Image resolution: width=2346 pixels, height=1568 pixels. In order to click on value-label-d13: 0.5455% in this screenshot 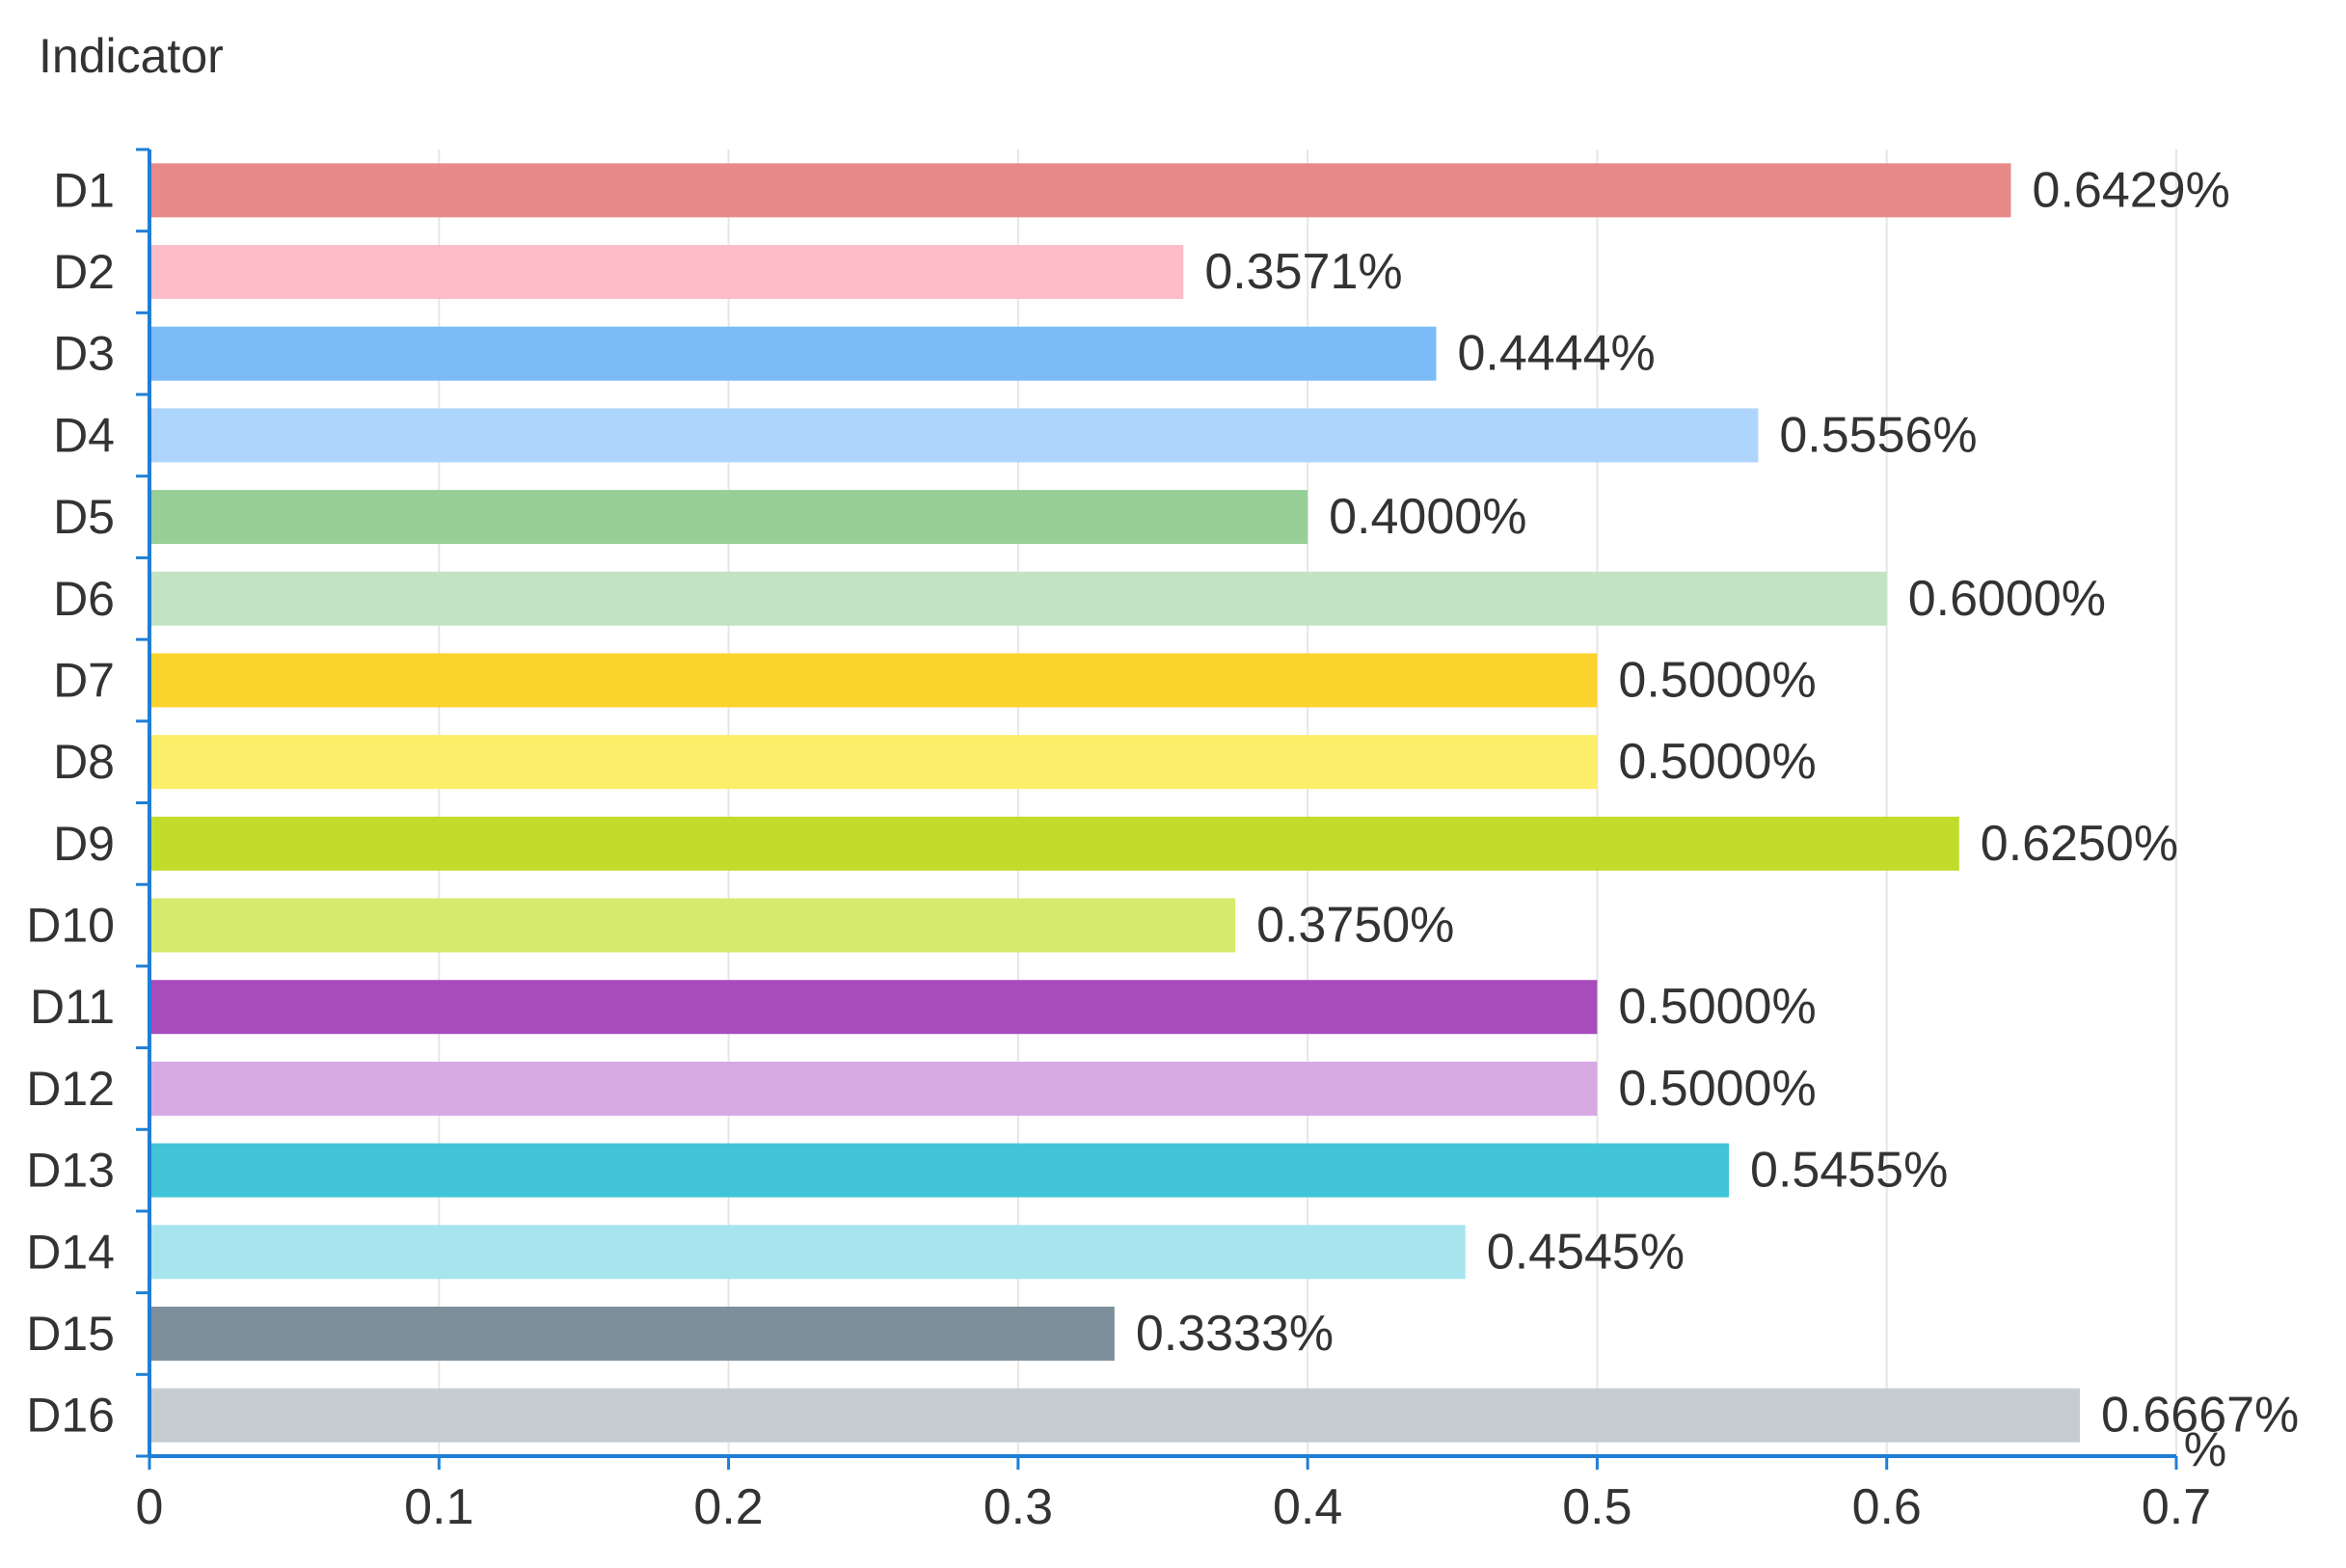, I will do `click(1849, 1171)`.